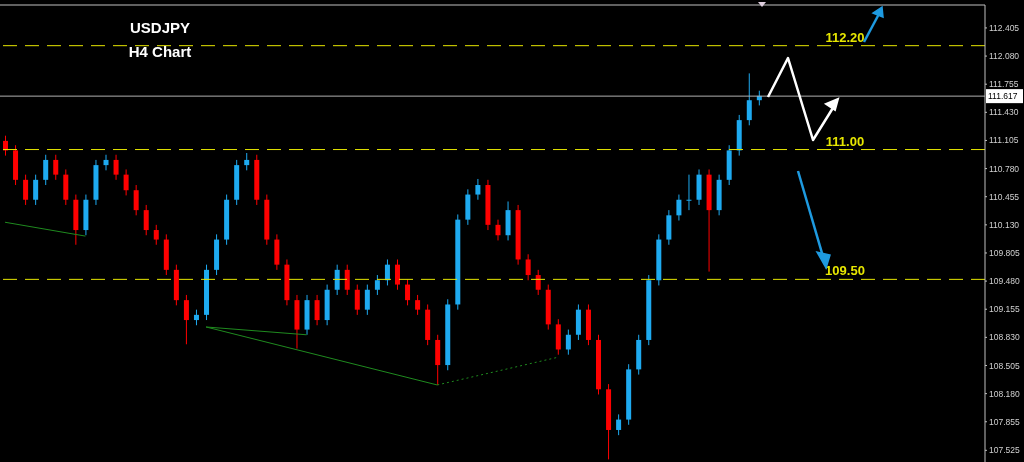  Describe the element at coordinates (1004, 84) in the screenshot. I see `y-tick-label: 111.755` at that location.